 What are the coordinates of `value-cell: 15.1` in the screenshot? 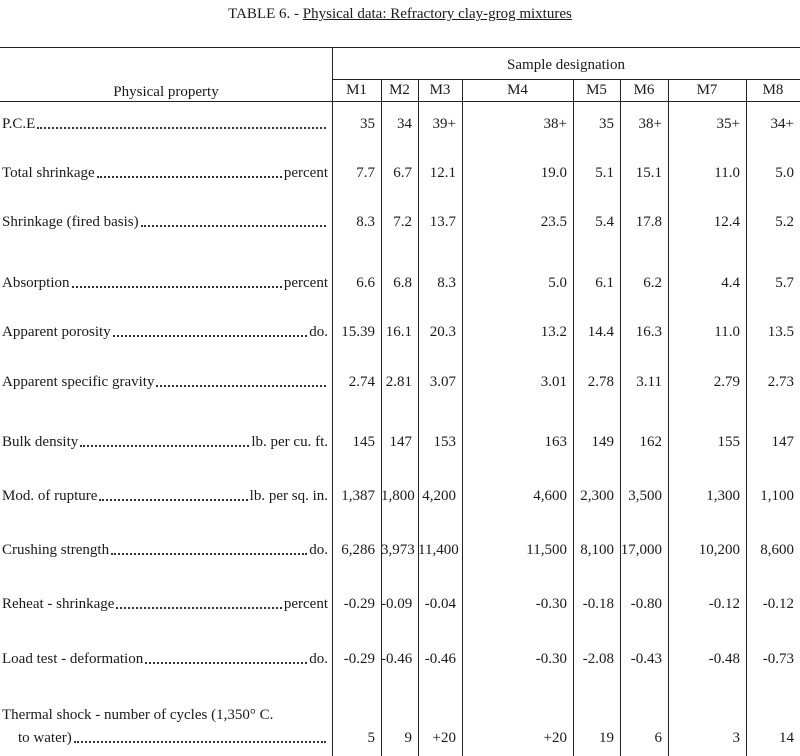 It's located at (648, 173).